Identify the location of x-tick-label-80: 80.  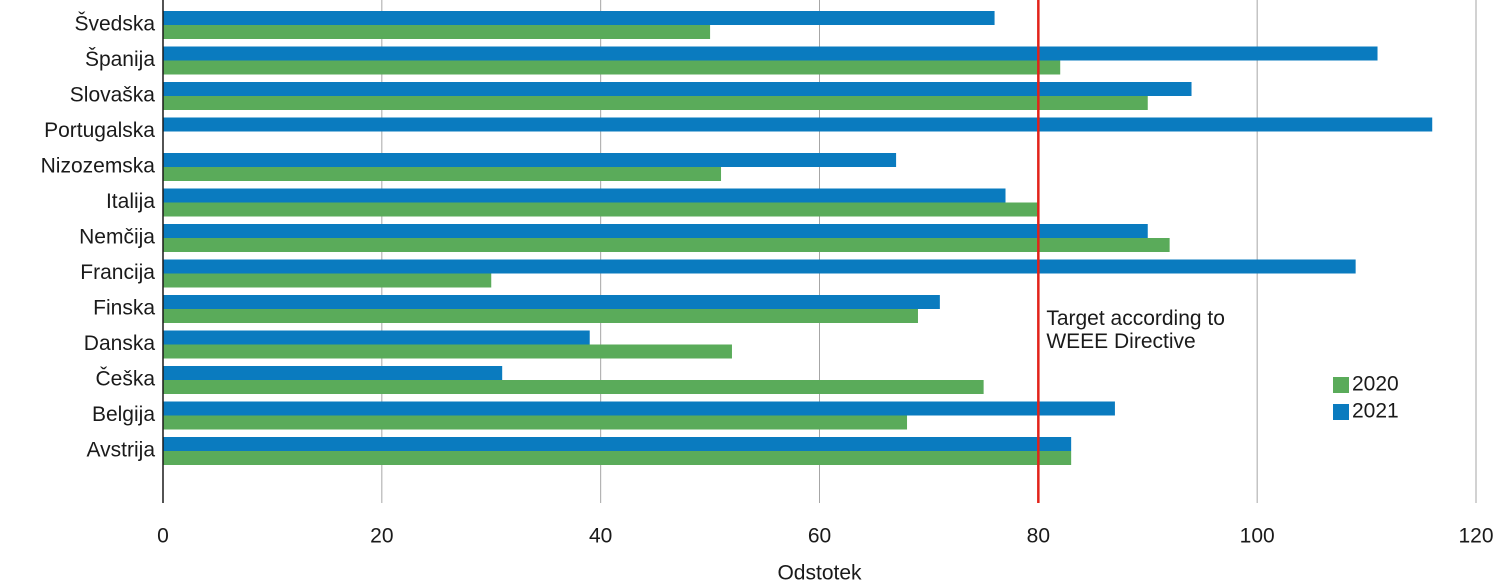
(1038, 536).